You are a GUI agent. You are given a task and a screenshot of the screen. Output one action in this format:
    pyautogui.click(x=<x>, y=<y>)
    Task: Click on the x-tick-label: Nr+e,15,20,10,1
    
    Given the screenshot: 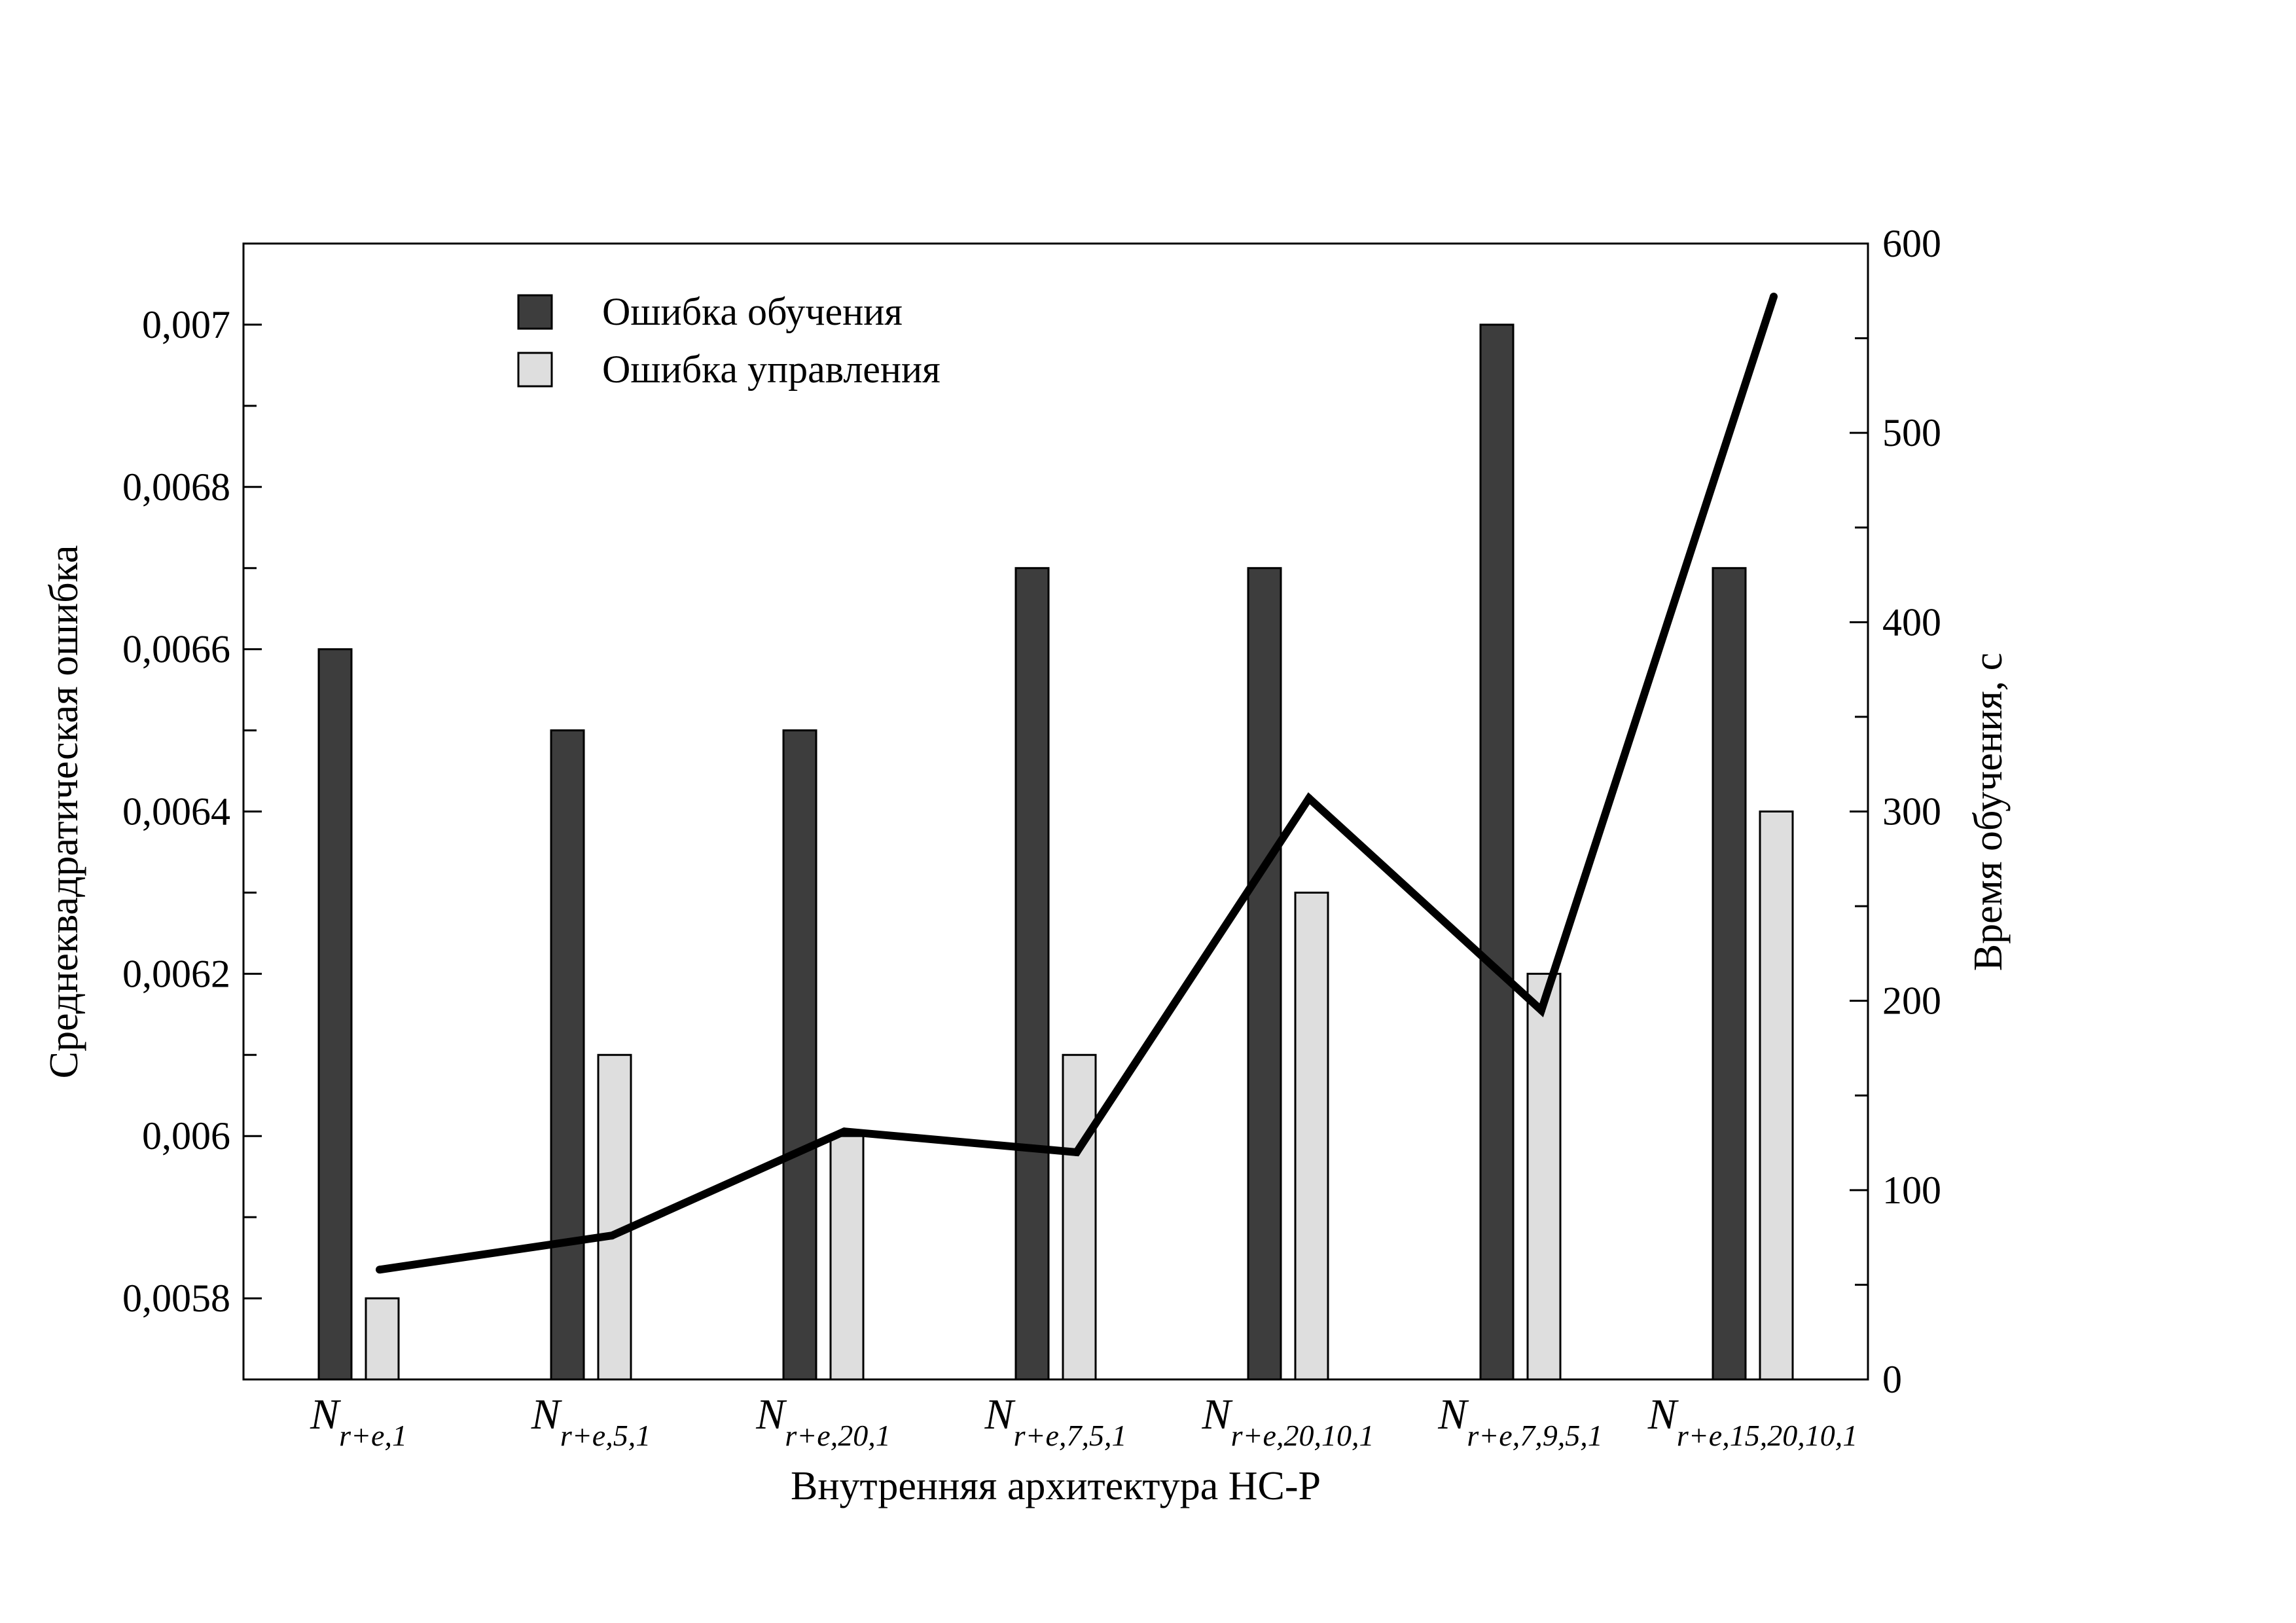 What is the action you would take?
    pyautogui.click(x=1752, y=1421)
    